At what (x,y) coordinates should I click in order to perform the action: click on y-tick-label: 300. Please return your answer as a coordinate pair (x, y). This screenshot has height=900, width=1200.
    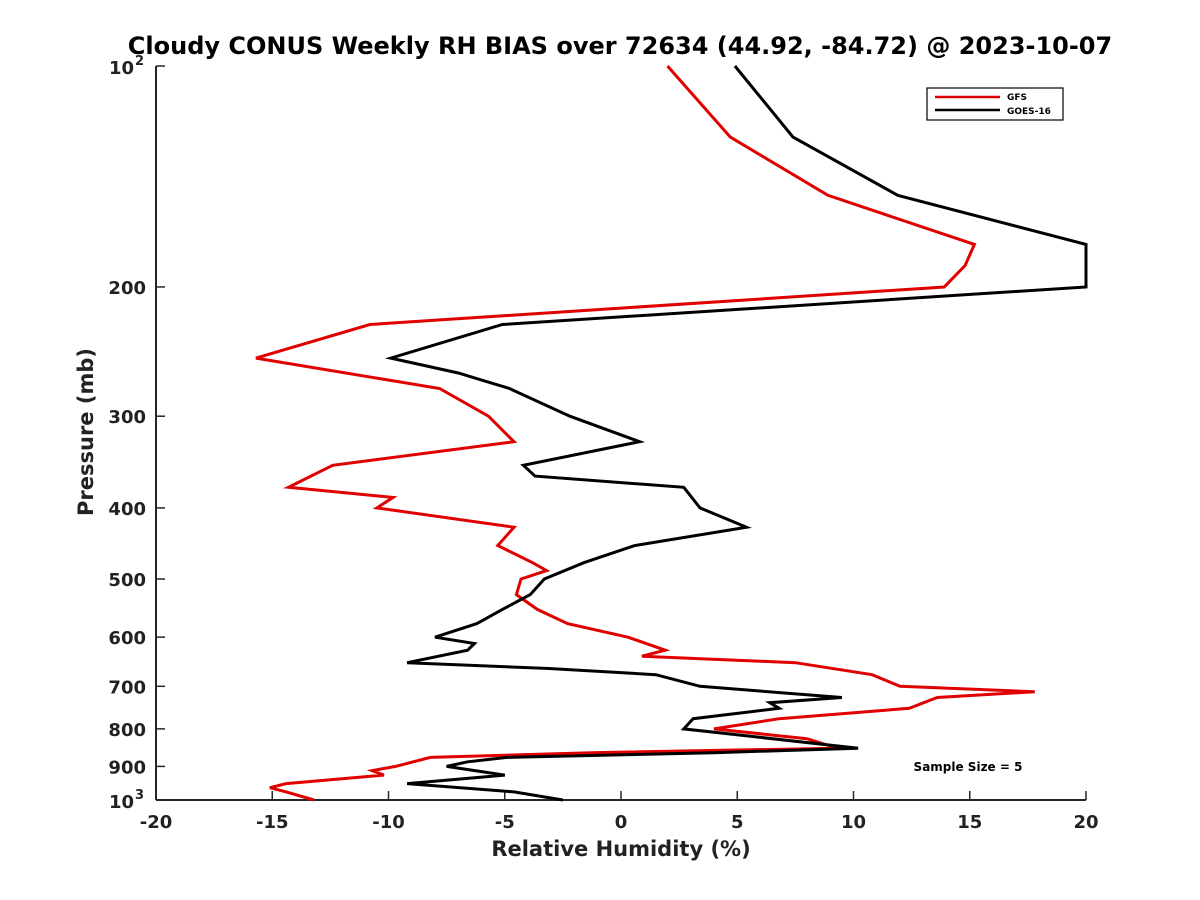
    Looking at the image, I should click on (127, 417).